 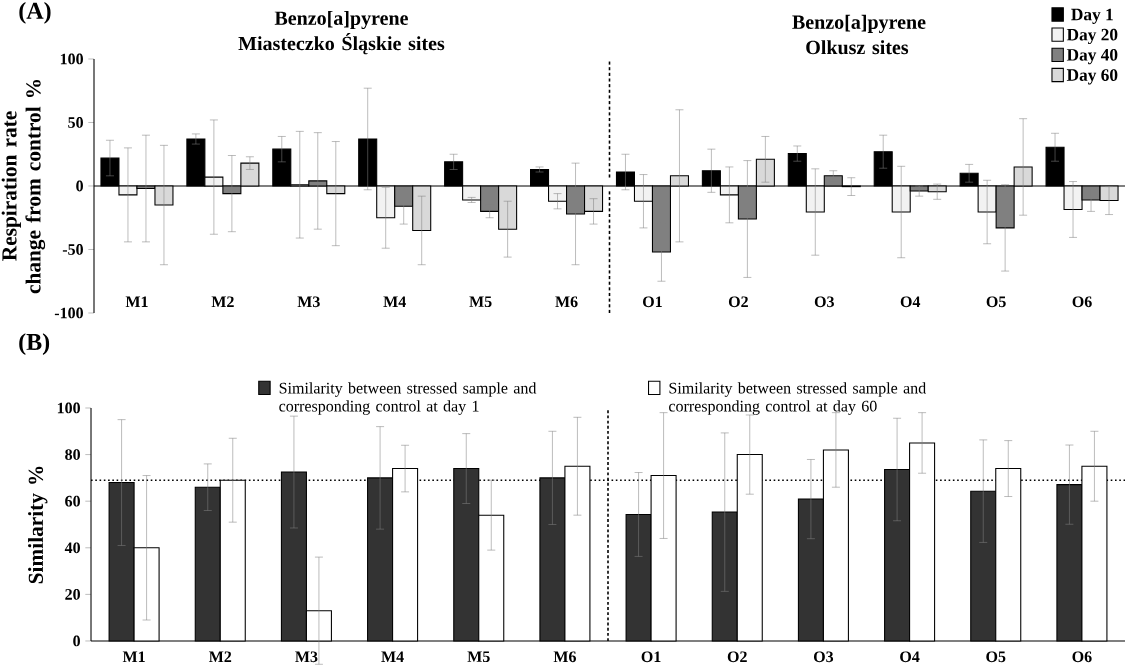 I want to click on legend-label: Similarity between stressed sample and corresponding control at day 60, so click(x=797, y=398).